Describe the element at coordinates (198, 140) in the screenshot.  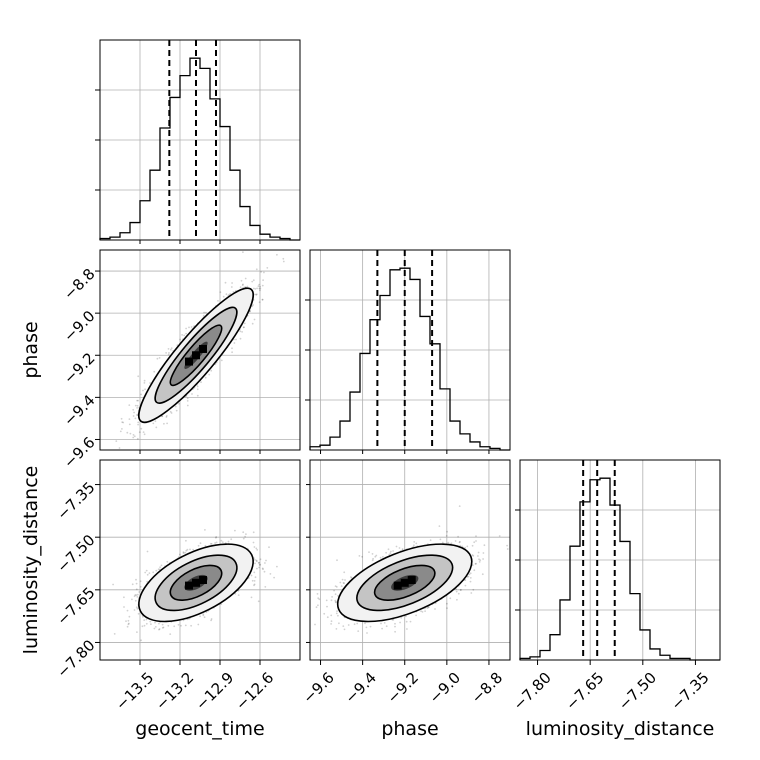
I see `histogram-geocent_time` at that location.